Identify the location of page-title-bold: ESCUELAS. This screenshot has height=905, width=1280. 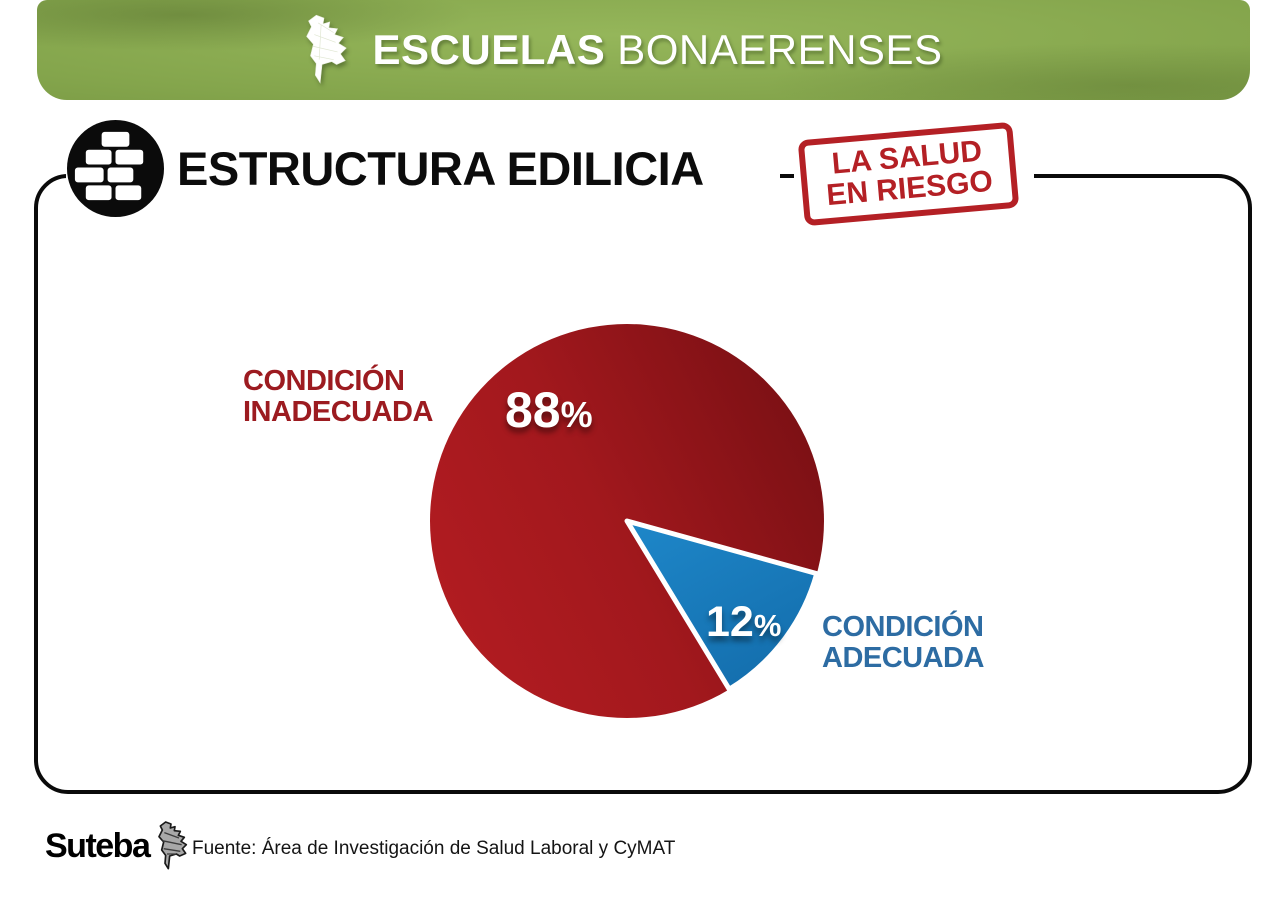
(489, 49).